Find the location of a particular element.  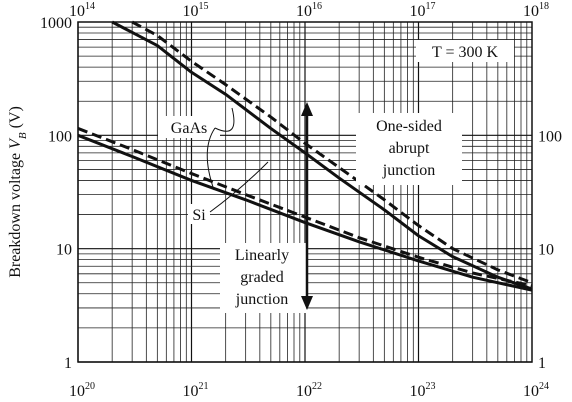

gaas-abrupt-leader is located at coordinates (224, 119).